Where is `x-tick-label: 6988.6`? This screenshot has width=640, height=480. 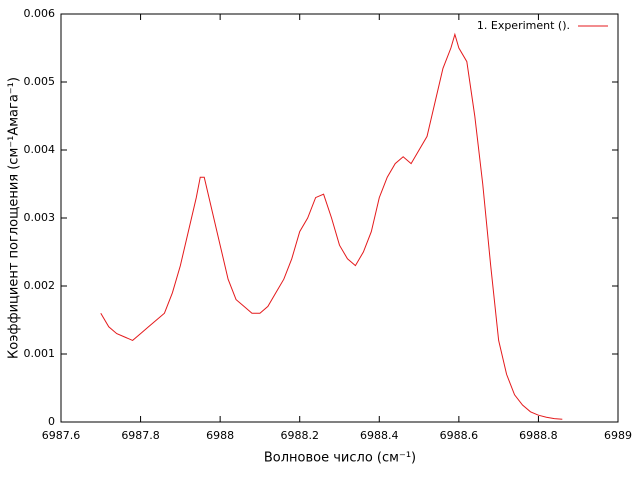
x-tick-label: 6988.6 is located at coordinates (459, 435).